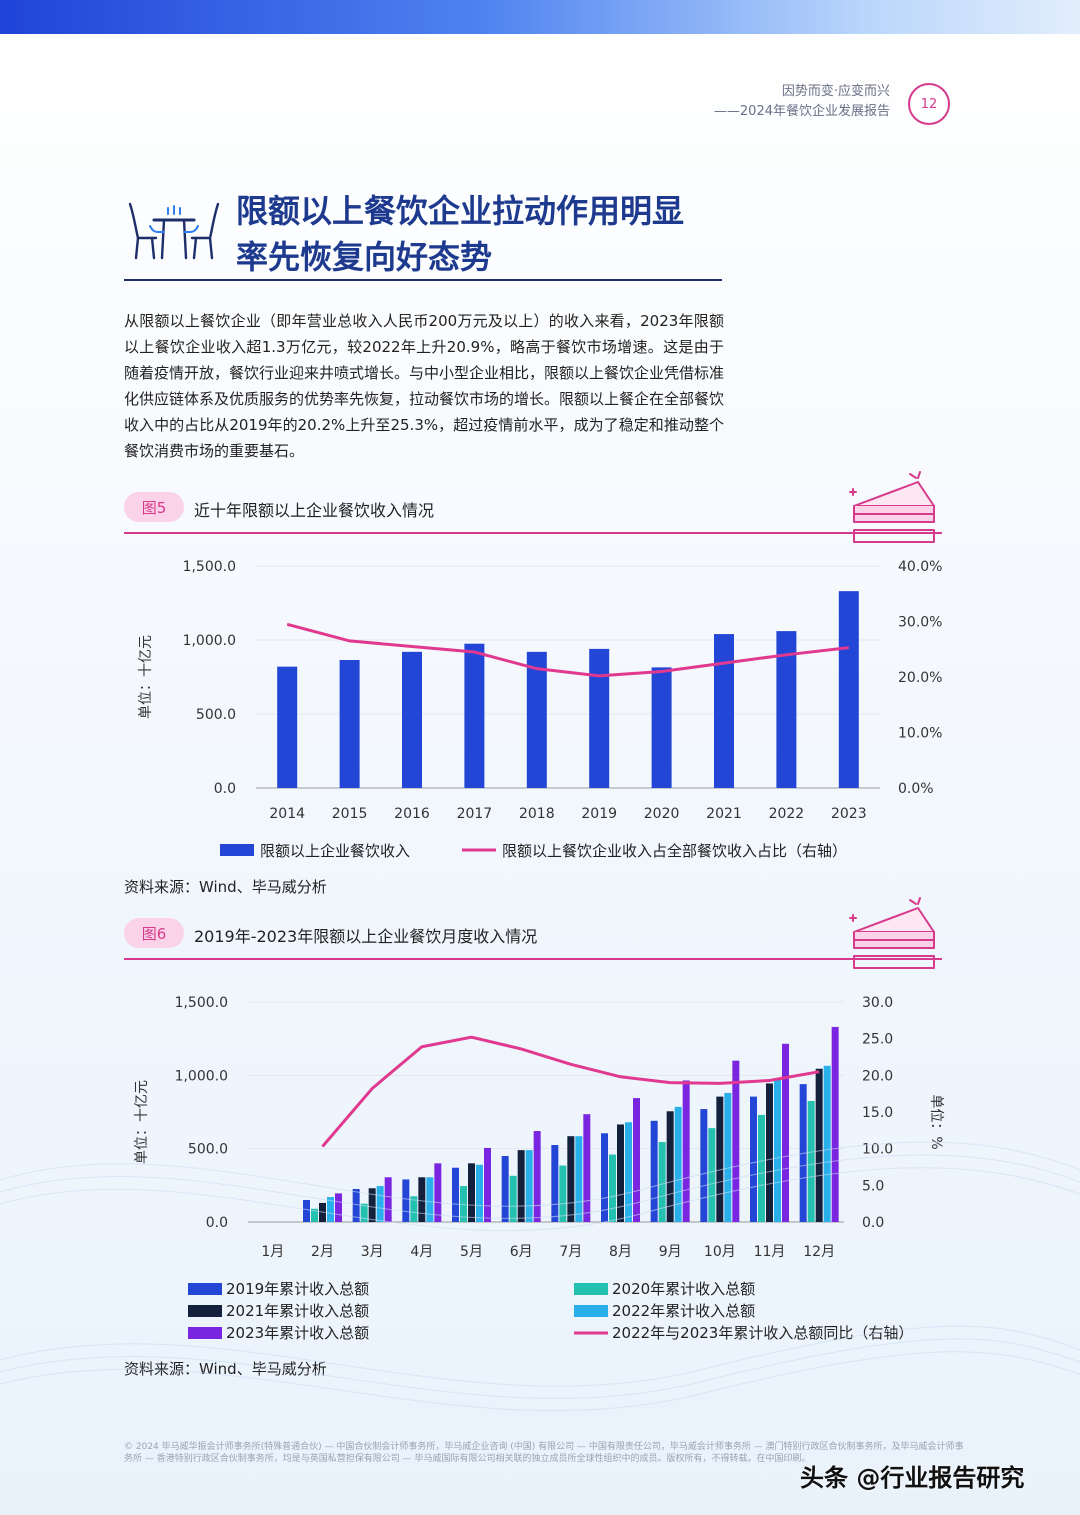 This screenshot has width=1080, height=1515. I want to click on legend-label: 2020年累计收入总额, so click(683, 1289).